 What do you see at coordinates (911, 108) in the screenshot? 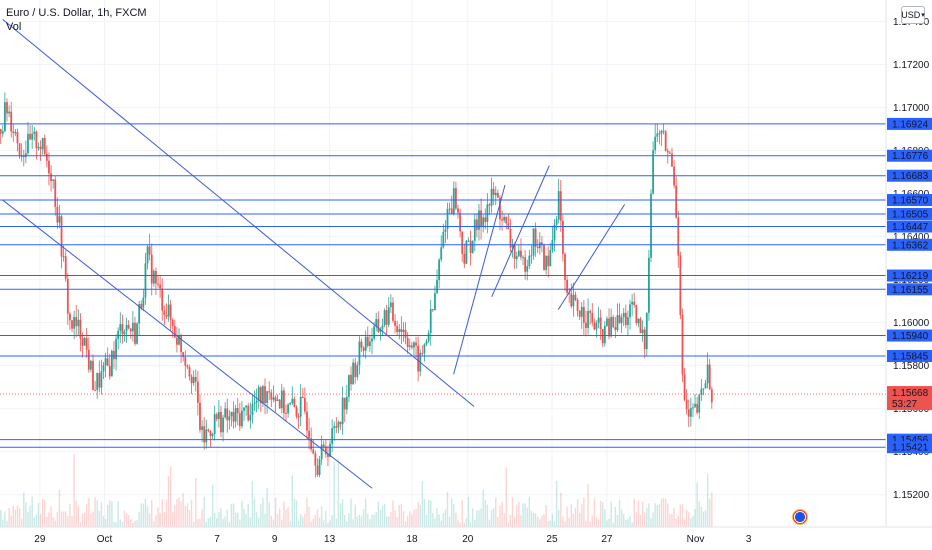
I see `price-scale-tick: 1.17000` at bounding box center [911, 108].